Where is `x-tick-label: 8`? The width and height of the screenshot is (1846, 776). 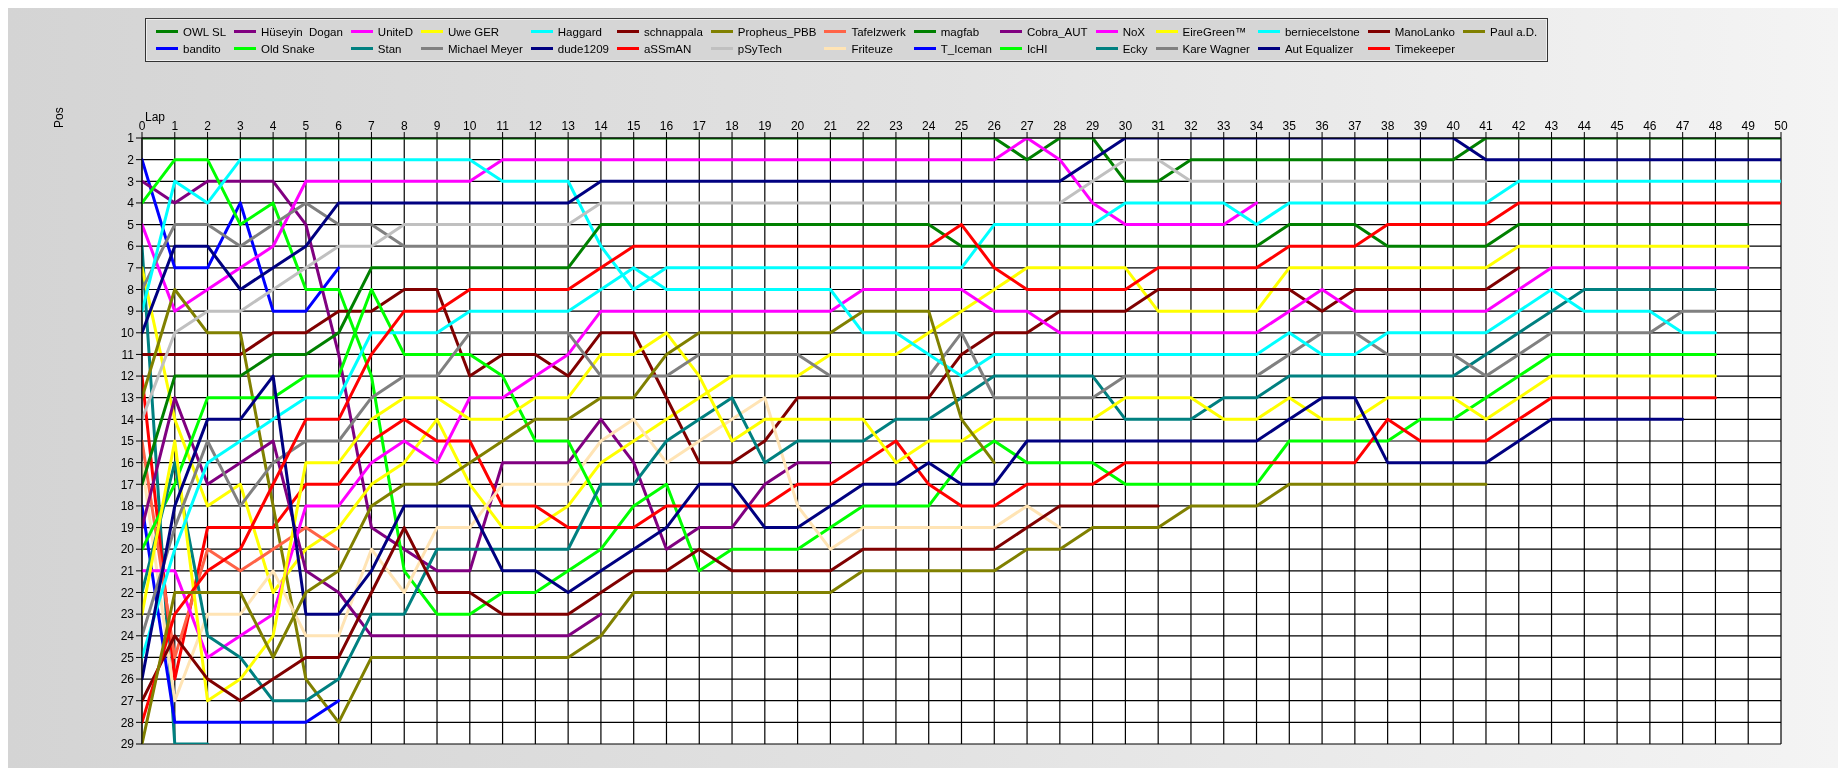 x-tick-label: 8 is located at coordinates (404, 126).